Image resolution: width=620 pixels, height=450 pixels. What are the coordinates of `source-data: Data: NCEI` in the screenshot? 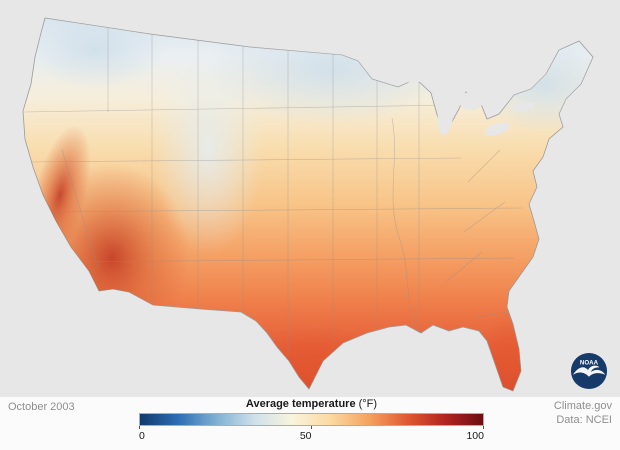 It's located at (584, 420).